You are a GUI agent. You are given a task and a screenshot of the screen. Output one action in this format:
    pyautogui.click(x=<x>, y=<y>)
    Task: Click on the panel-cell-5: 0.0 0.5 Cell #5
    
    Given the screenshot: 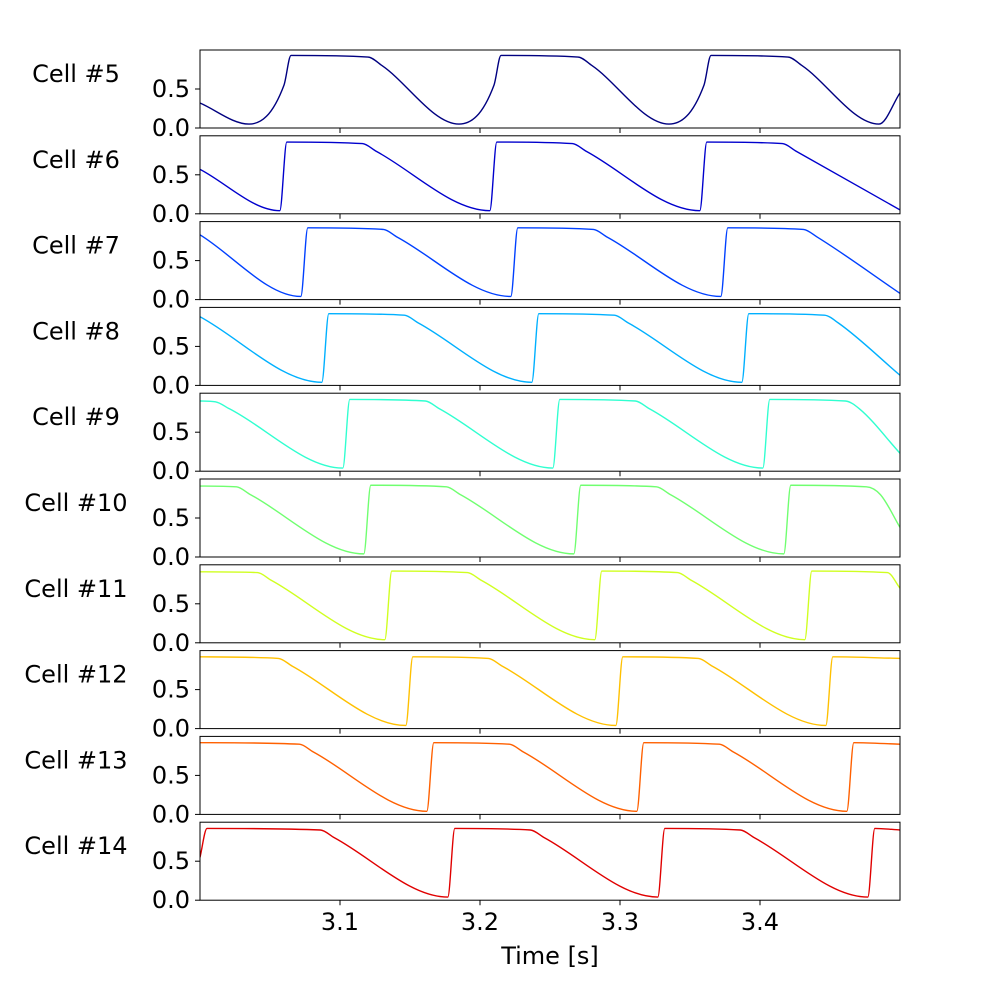 What is the action you would take?
    pyautogui.click(x=466, y=95)
    